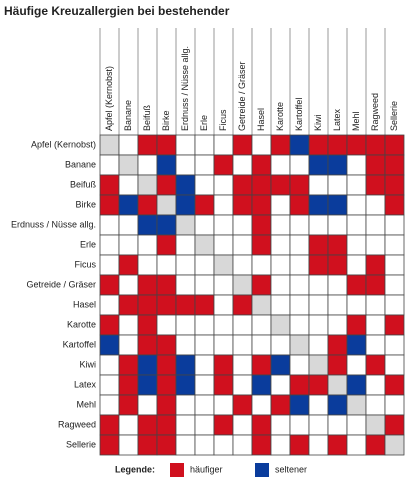  I want to click on column-header: Sellerie, so click(394, 116).